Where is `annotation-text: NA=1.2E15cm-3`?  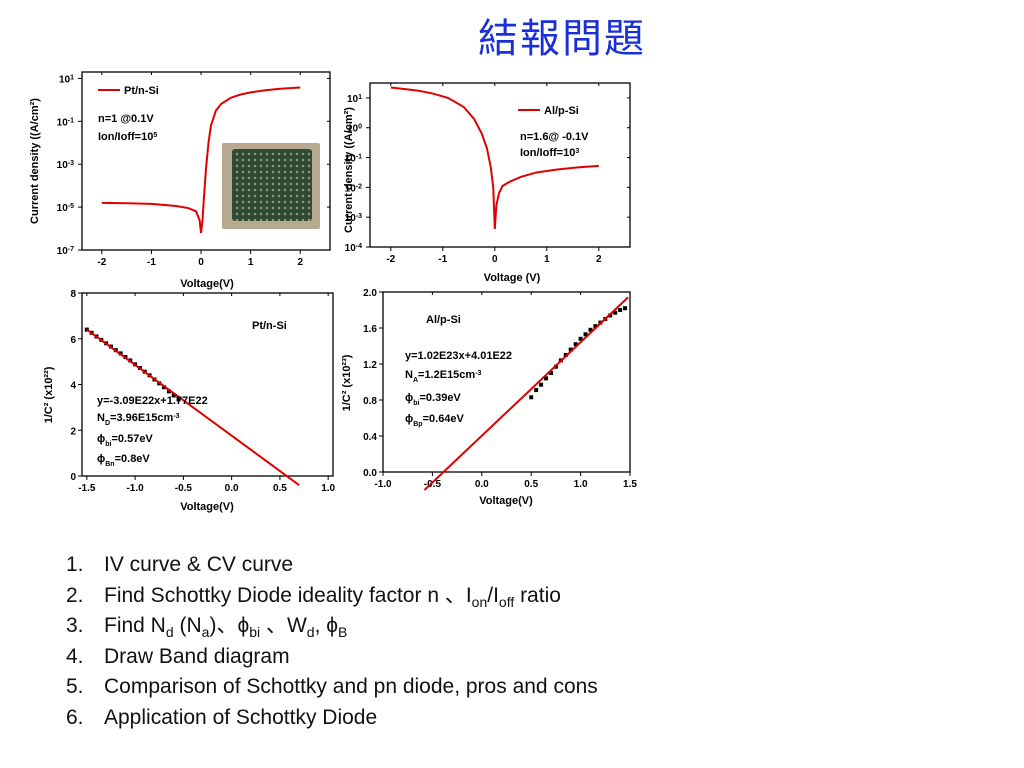
annotation-text: NA=1.2E15cm-3 is located at coordinates (443, 376).